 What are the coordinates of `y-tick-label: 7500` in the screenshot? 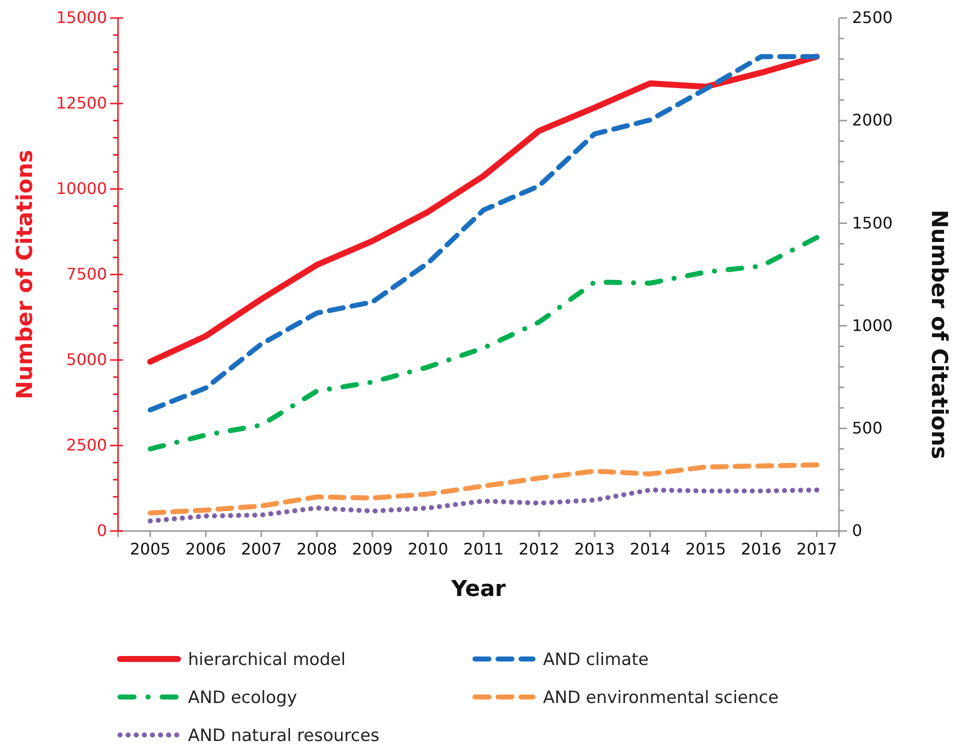 It's located at (86, 274).